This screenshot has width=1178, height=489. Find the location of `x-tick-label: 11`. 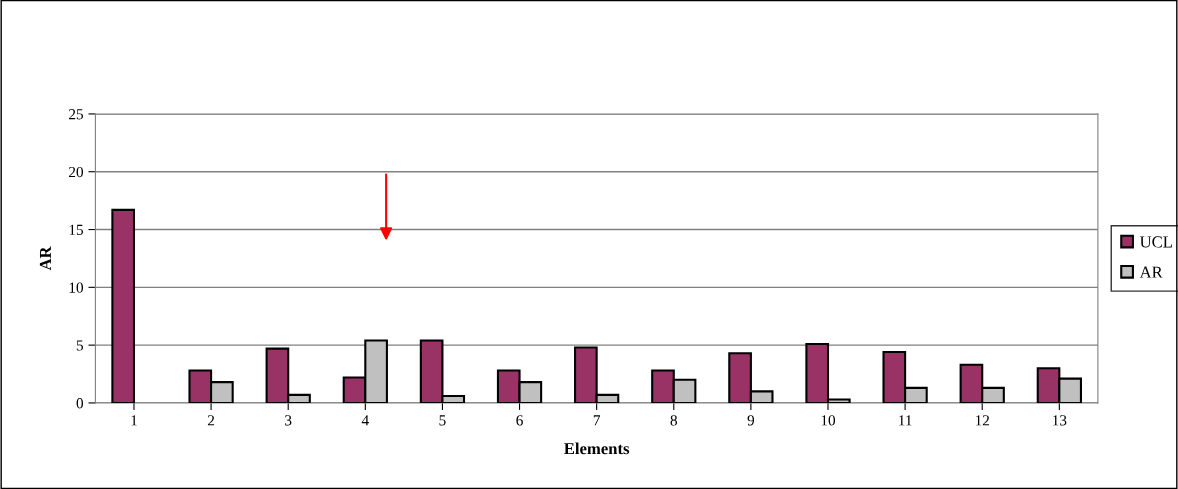

x-tick-label: 11 is located at coordinates (905, 420).